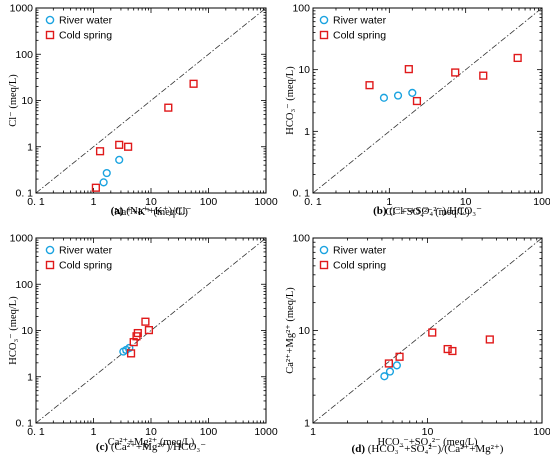 The height and width of the screenshot is (464, 550). Describe the element at coordinates (359, 449) in the screenshot. I see `panel-caption-letter: (d)` at that location.